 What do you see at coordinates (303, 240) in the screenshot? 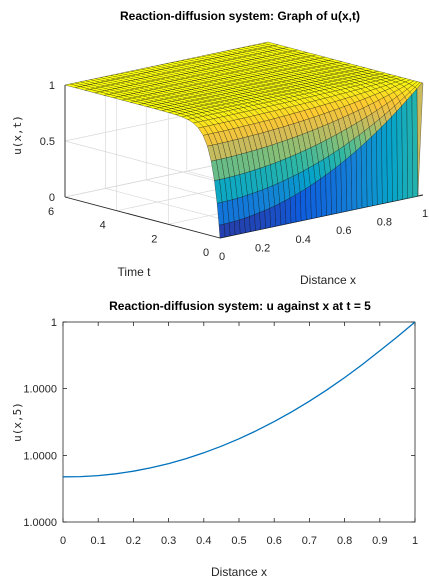
I see `surface-x-tick-label: 0.4` at bounding box center [303, 240].